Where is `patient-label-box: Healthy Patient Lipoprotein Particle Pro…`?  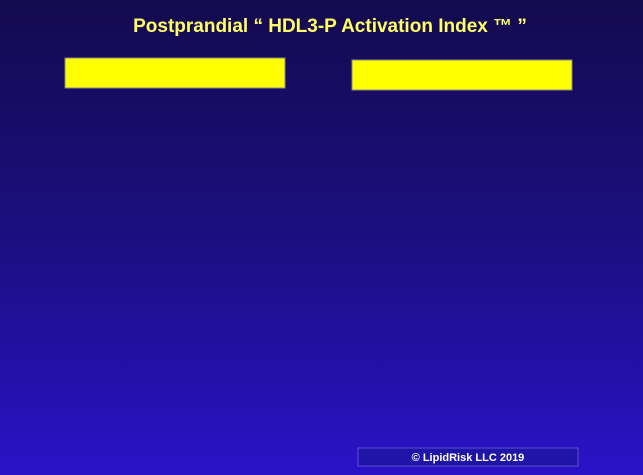 patient-label-box: Healthy Patient Lipoprotein Particle Pro… is located at coordinates (175, 73).